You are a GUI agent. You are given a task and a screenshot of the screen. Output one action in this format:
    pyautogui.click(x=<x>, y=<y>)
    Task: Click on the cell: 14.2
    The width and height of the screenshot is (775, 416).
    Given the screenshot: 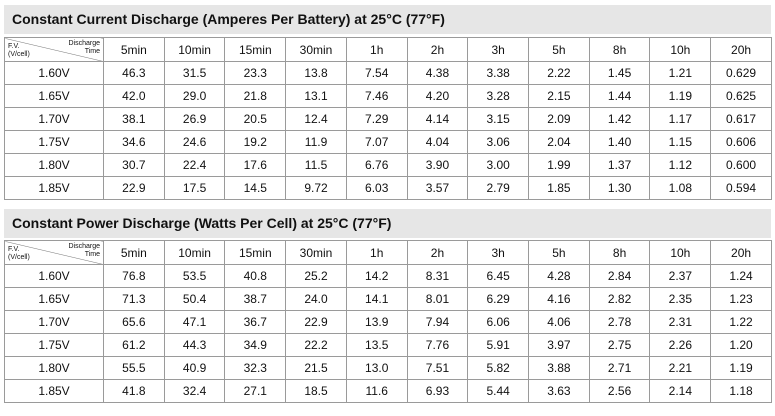 What is the action you would take?
    pyautogui.click(x=376, y=276)
    